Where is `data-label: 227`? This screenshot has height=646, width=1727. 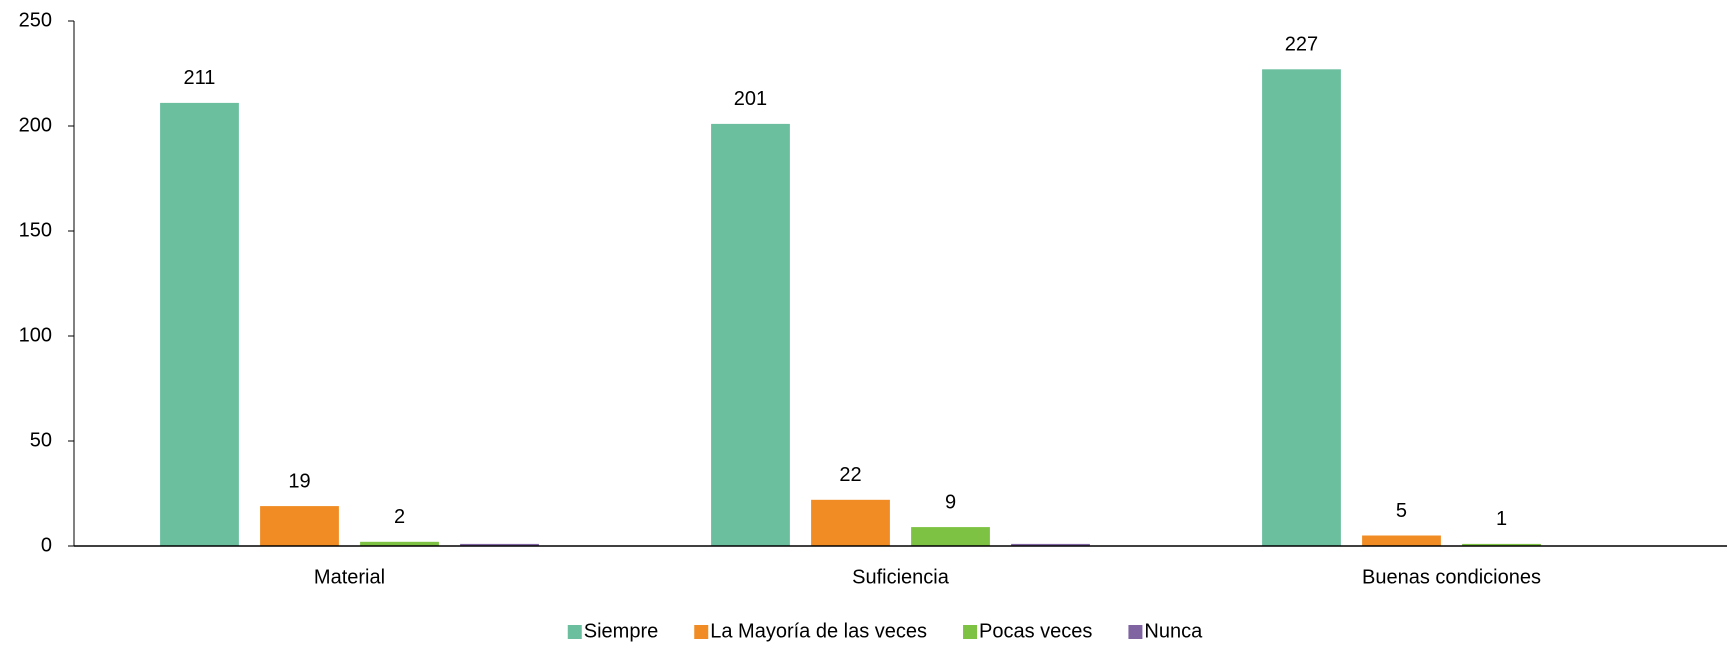
data-label: 227 is located at coordinates (1301, 45).